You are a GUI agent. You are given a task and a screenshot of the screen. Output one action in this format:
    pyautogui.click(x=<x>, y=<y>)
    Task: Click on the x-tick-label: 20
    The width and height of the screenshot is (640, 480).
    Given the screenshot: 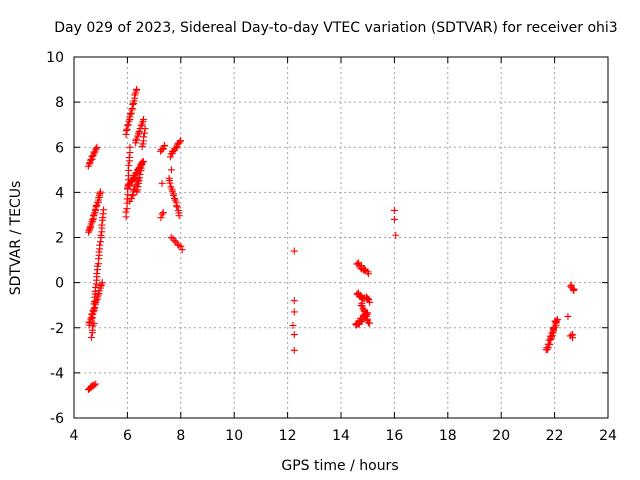 What is the action you would take?
    pyautogui.click(x=501, y=436)
    